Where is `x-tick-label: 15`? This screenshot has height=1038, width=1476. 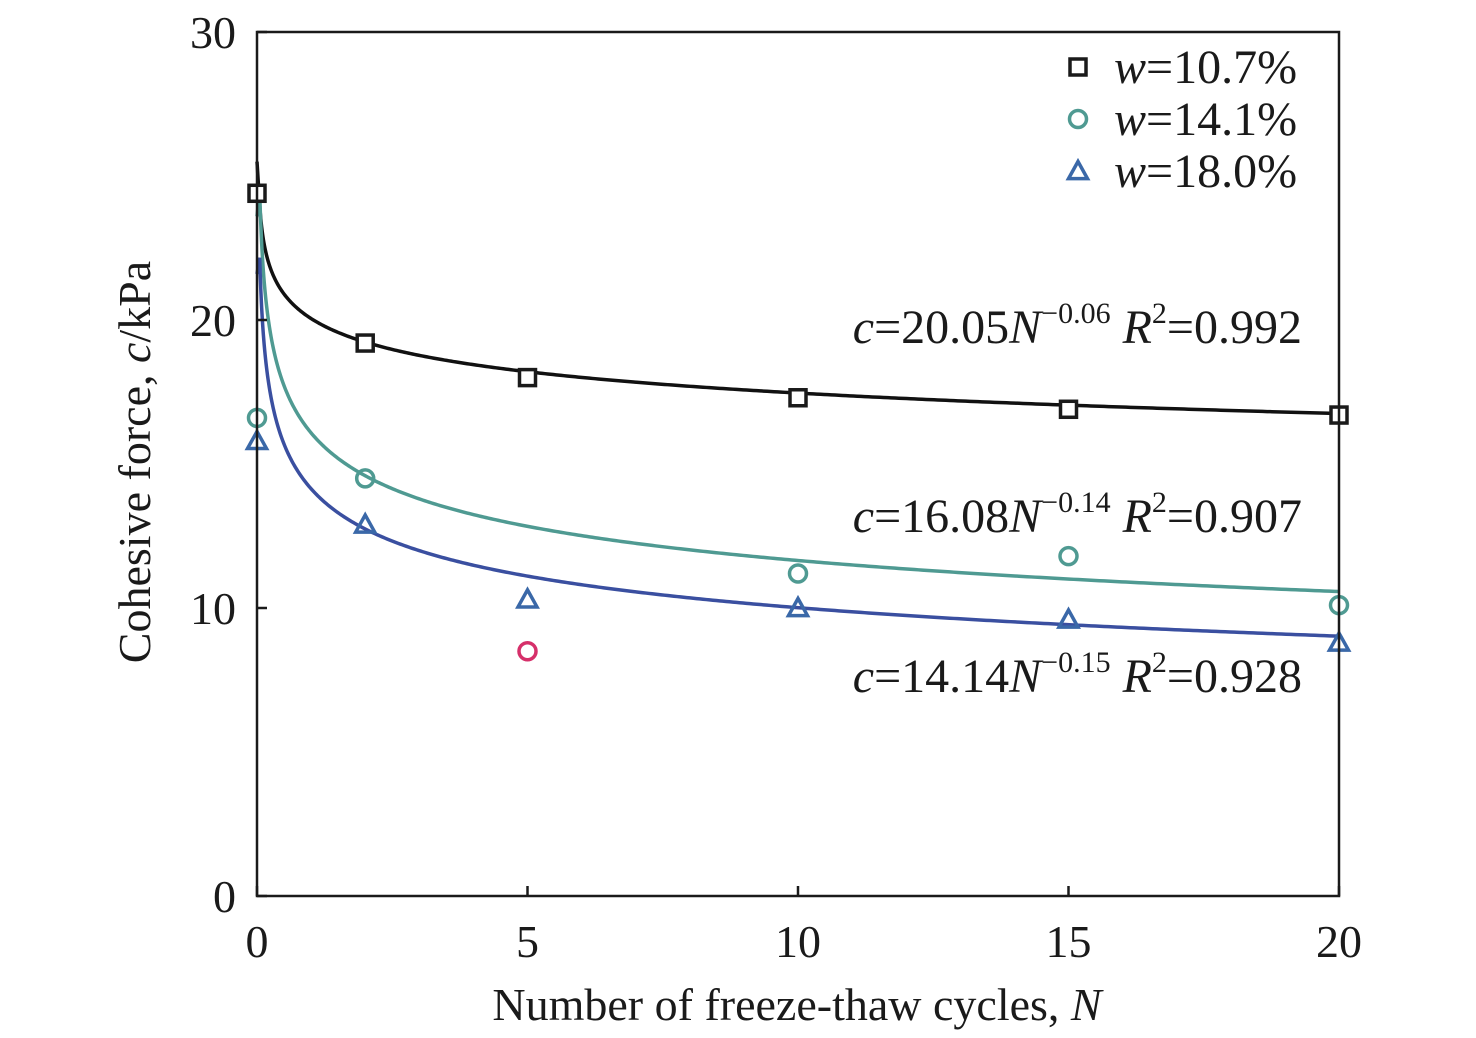 x-tick-label: 15 is located at coordinates (1069, 941).